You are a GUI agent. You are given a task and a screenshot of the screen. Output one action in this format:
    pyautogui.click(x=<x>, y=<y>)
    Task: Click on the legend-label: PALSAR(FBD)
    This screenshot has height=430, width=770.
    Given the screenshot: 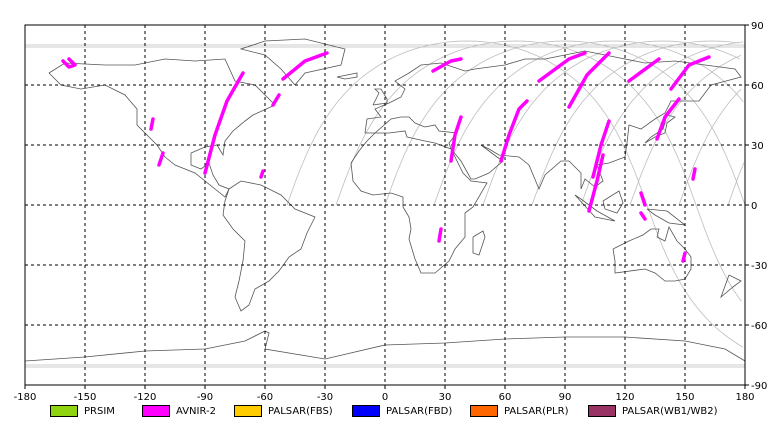 What is the action you would take?
    pyautogui.click(x=419, y=411)
    